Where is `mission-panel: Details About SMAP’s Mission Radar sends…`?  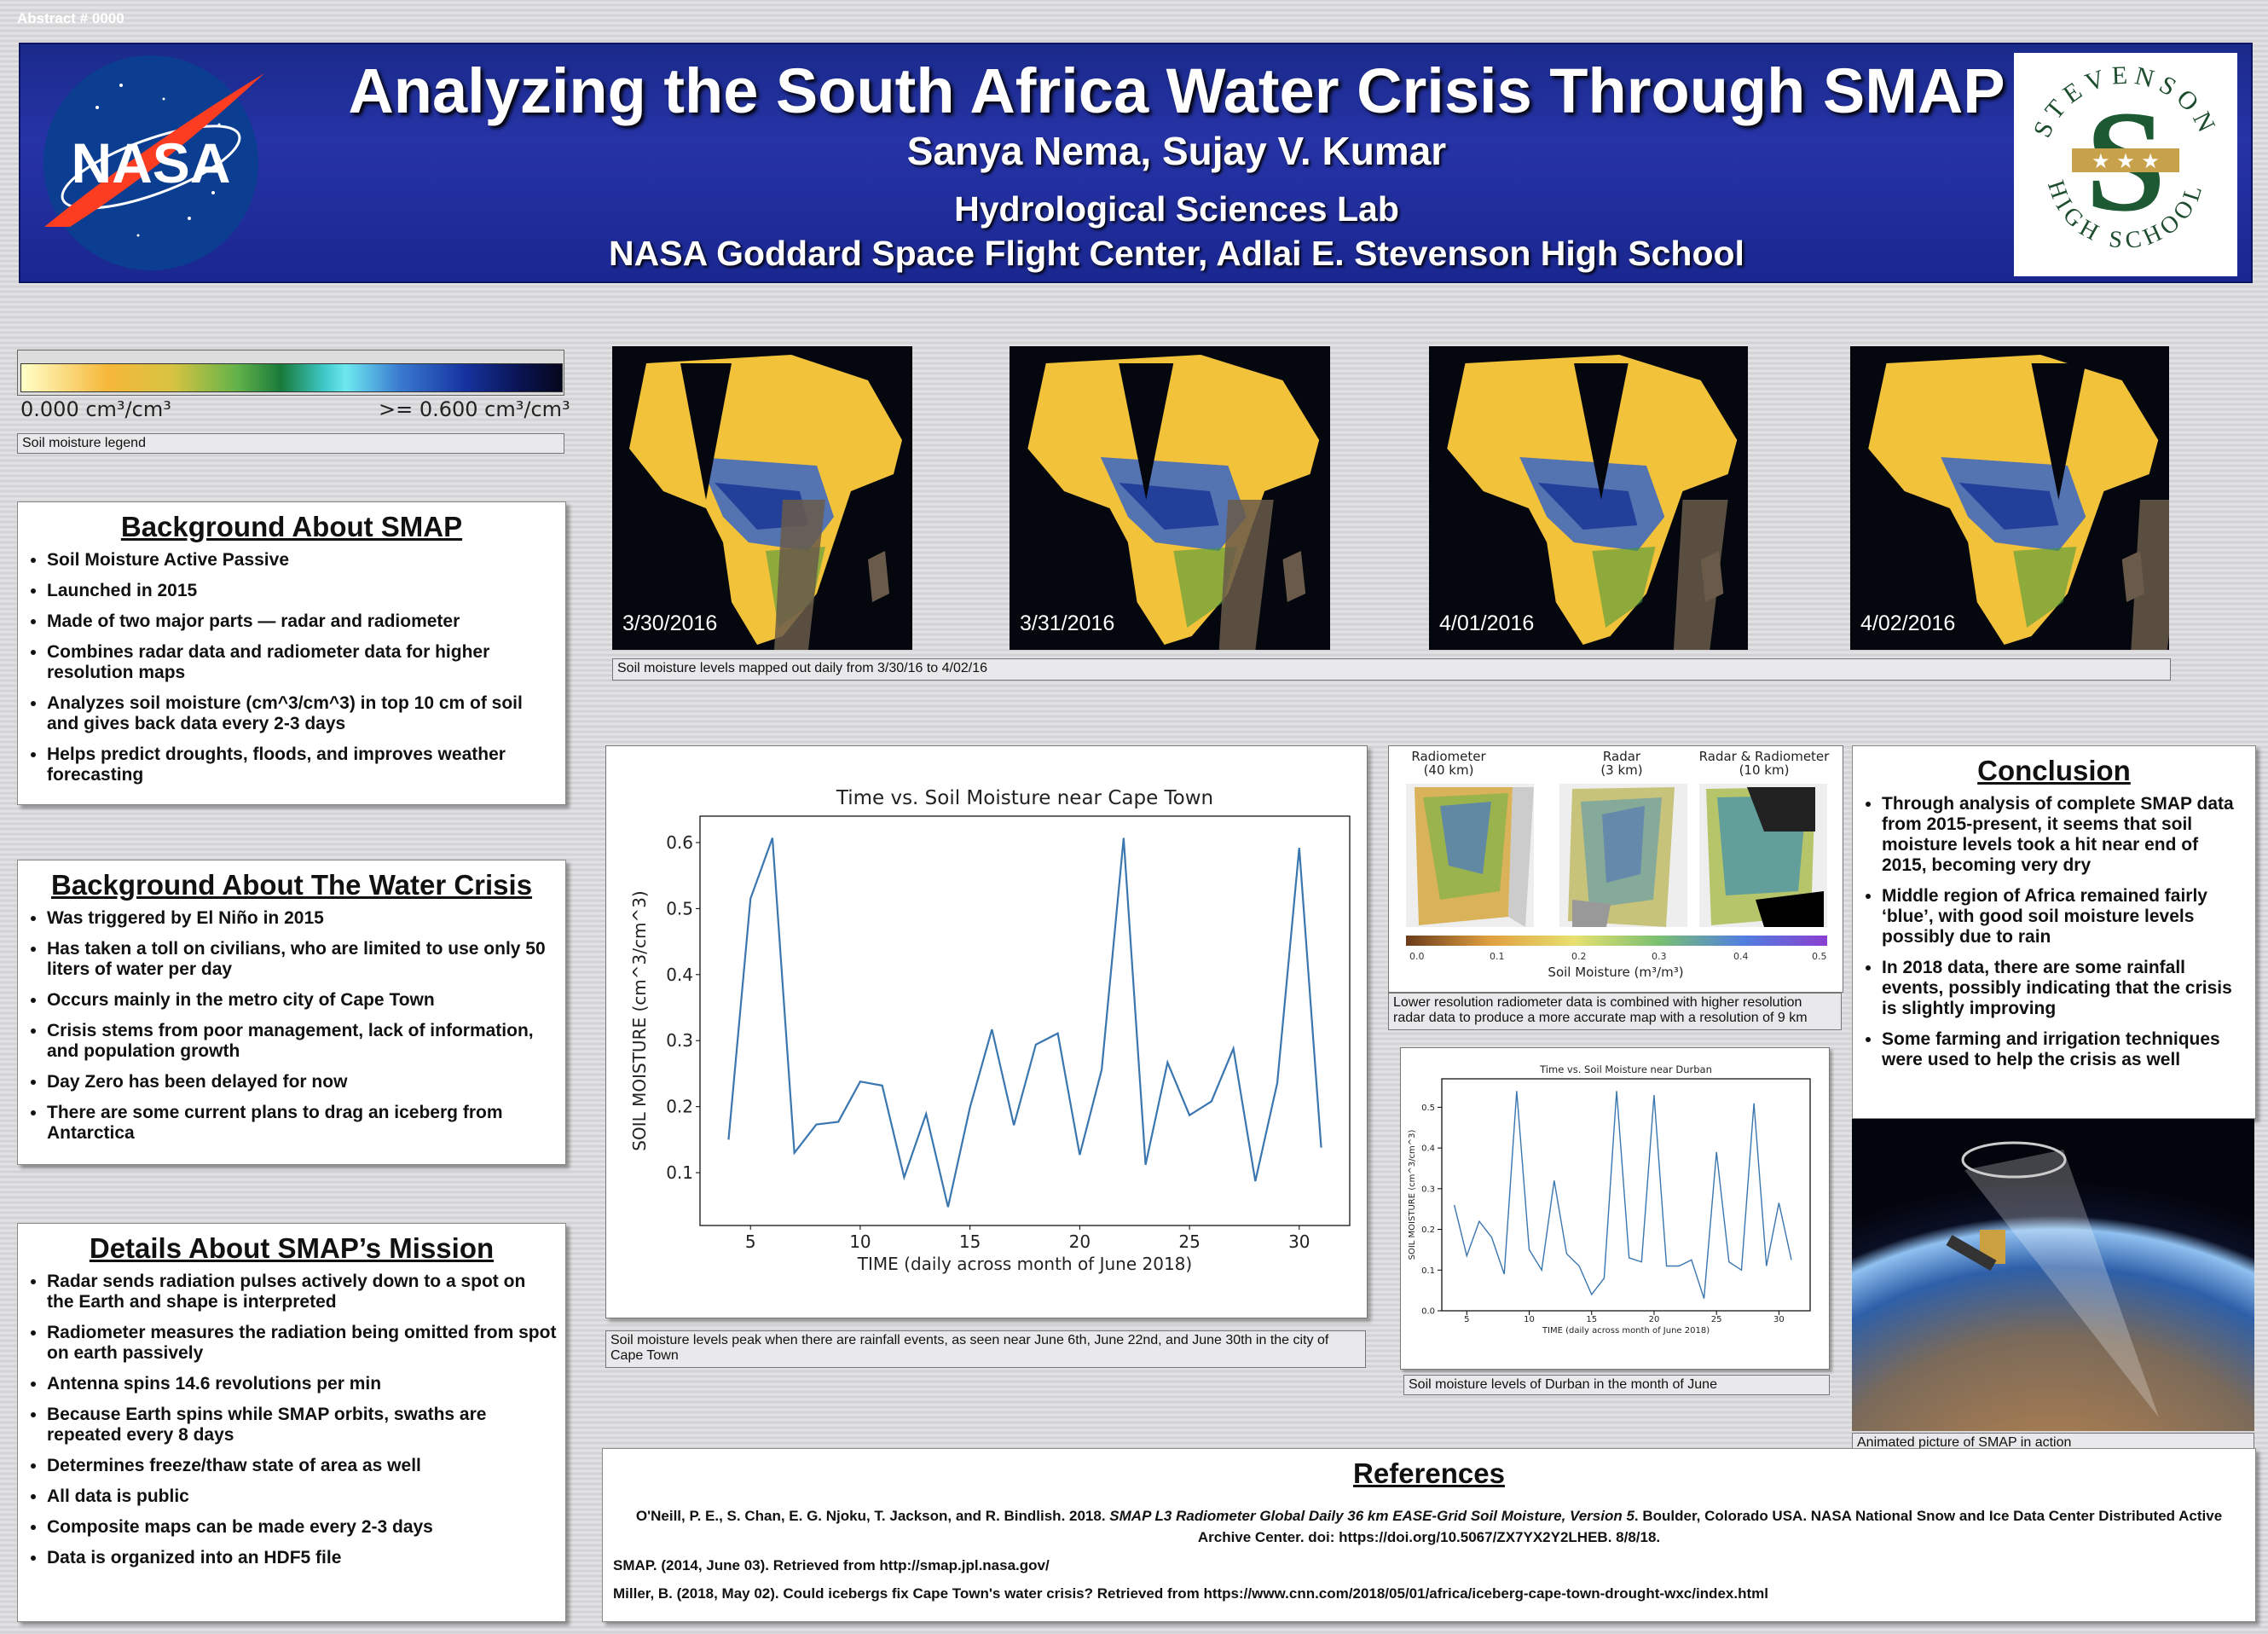
mission-panel: Details About SMAP’s Mission Radar sends… is located at coordinates (291, 1422).